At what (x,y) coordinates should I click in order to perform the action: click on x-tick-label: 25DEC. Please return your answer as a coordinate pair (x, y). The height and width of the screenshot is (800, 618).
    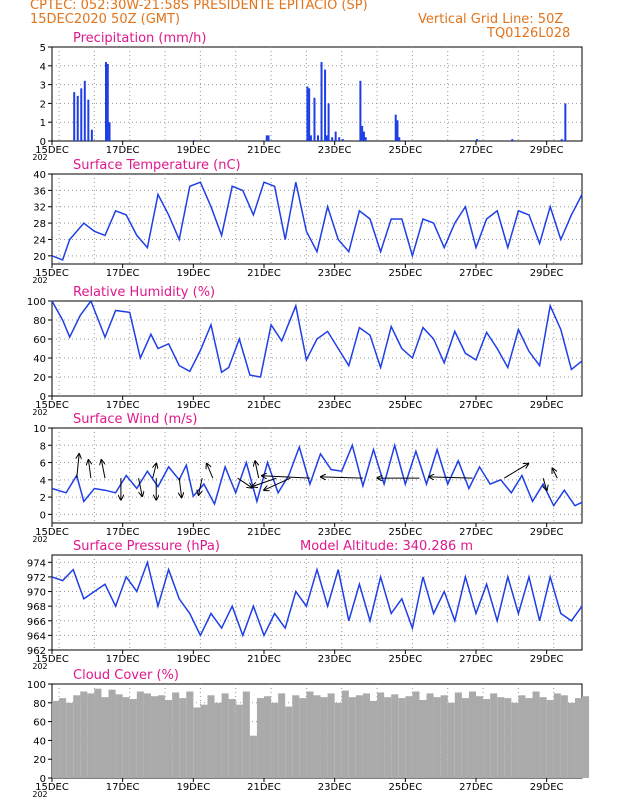
    Looking at the image, I should click on (405, 659).